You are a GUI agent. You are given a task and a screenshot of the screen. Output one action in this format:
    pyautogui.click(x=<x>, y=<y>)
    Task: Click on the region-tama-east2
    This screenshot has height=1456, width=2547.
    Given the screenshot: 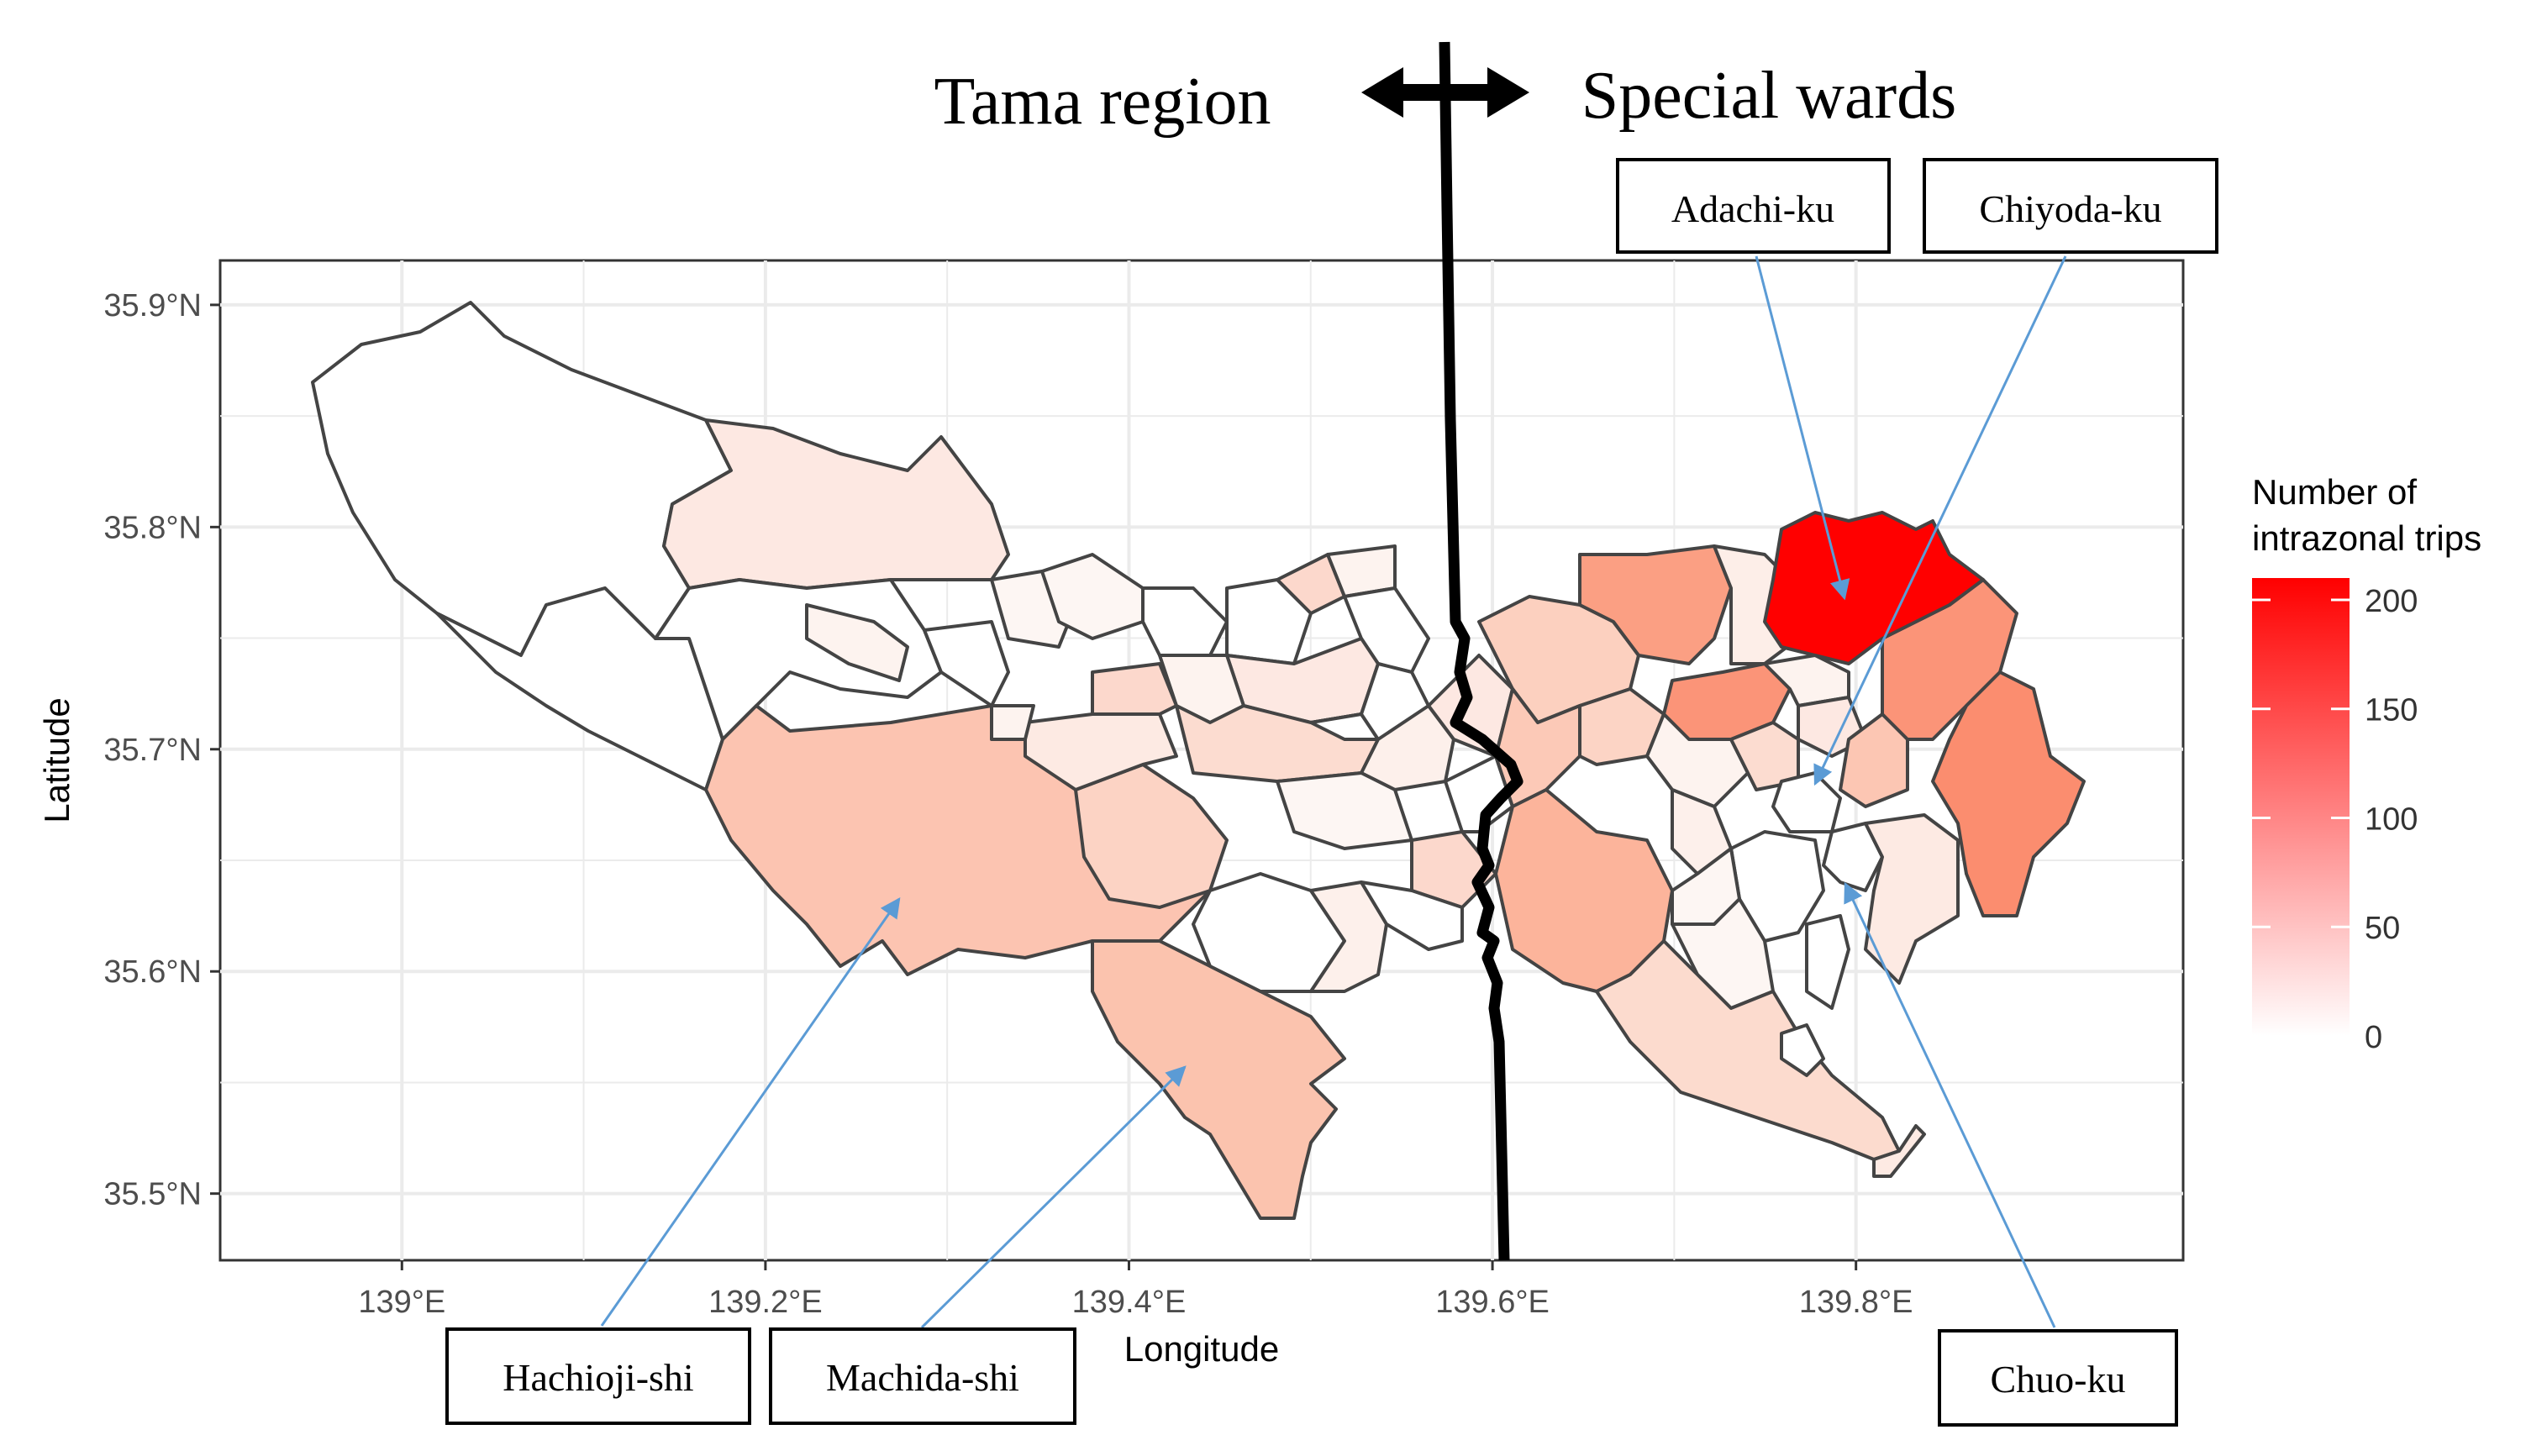 What is the action you would take?
    pyautogui.click(x=1479, y=793)
    